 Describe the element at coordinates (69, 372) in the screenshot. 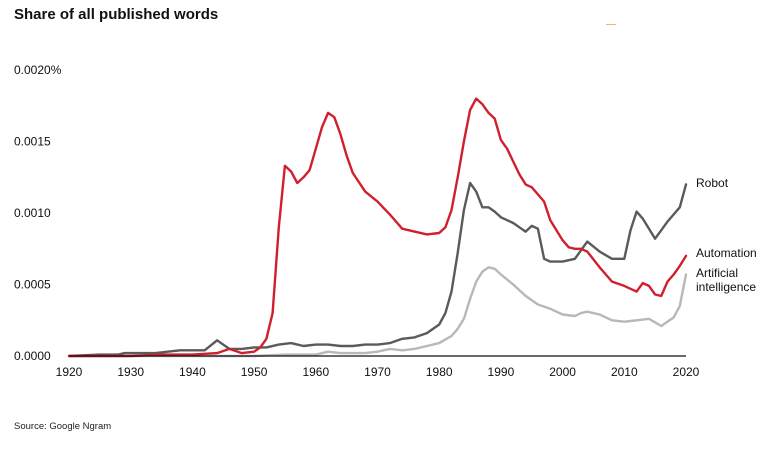

I see `x-tick-label: 1920` at that location.